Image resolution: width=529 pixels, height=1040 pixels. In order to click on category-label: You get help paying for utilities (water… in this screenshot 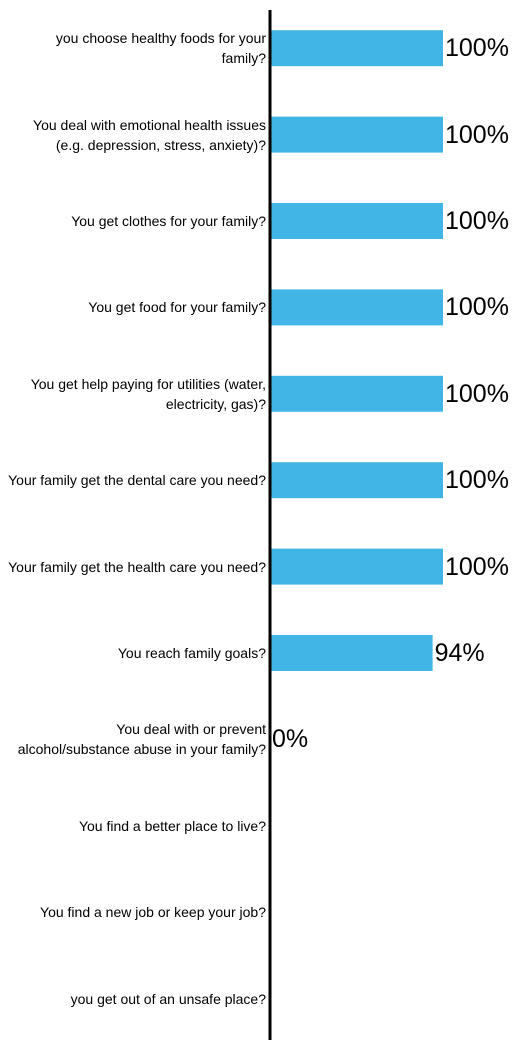, I will do `click(148, 393)`.